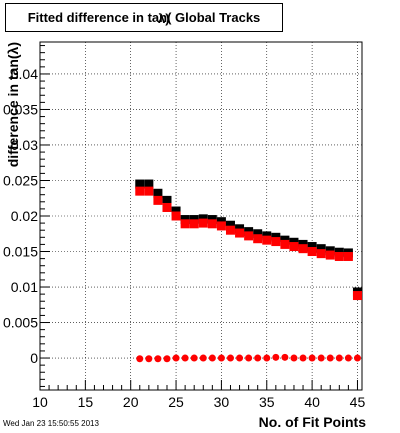 This screenshot has height=433, width=400. What do you see at coordinates (198, 395) in the screenshot?
I see `x-axis: 10 15 20 25 30 35 40 45` at bounding box center [198, 395].